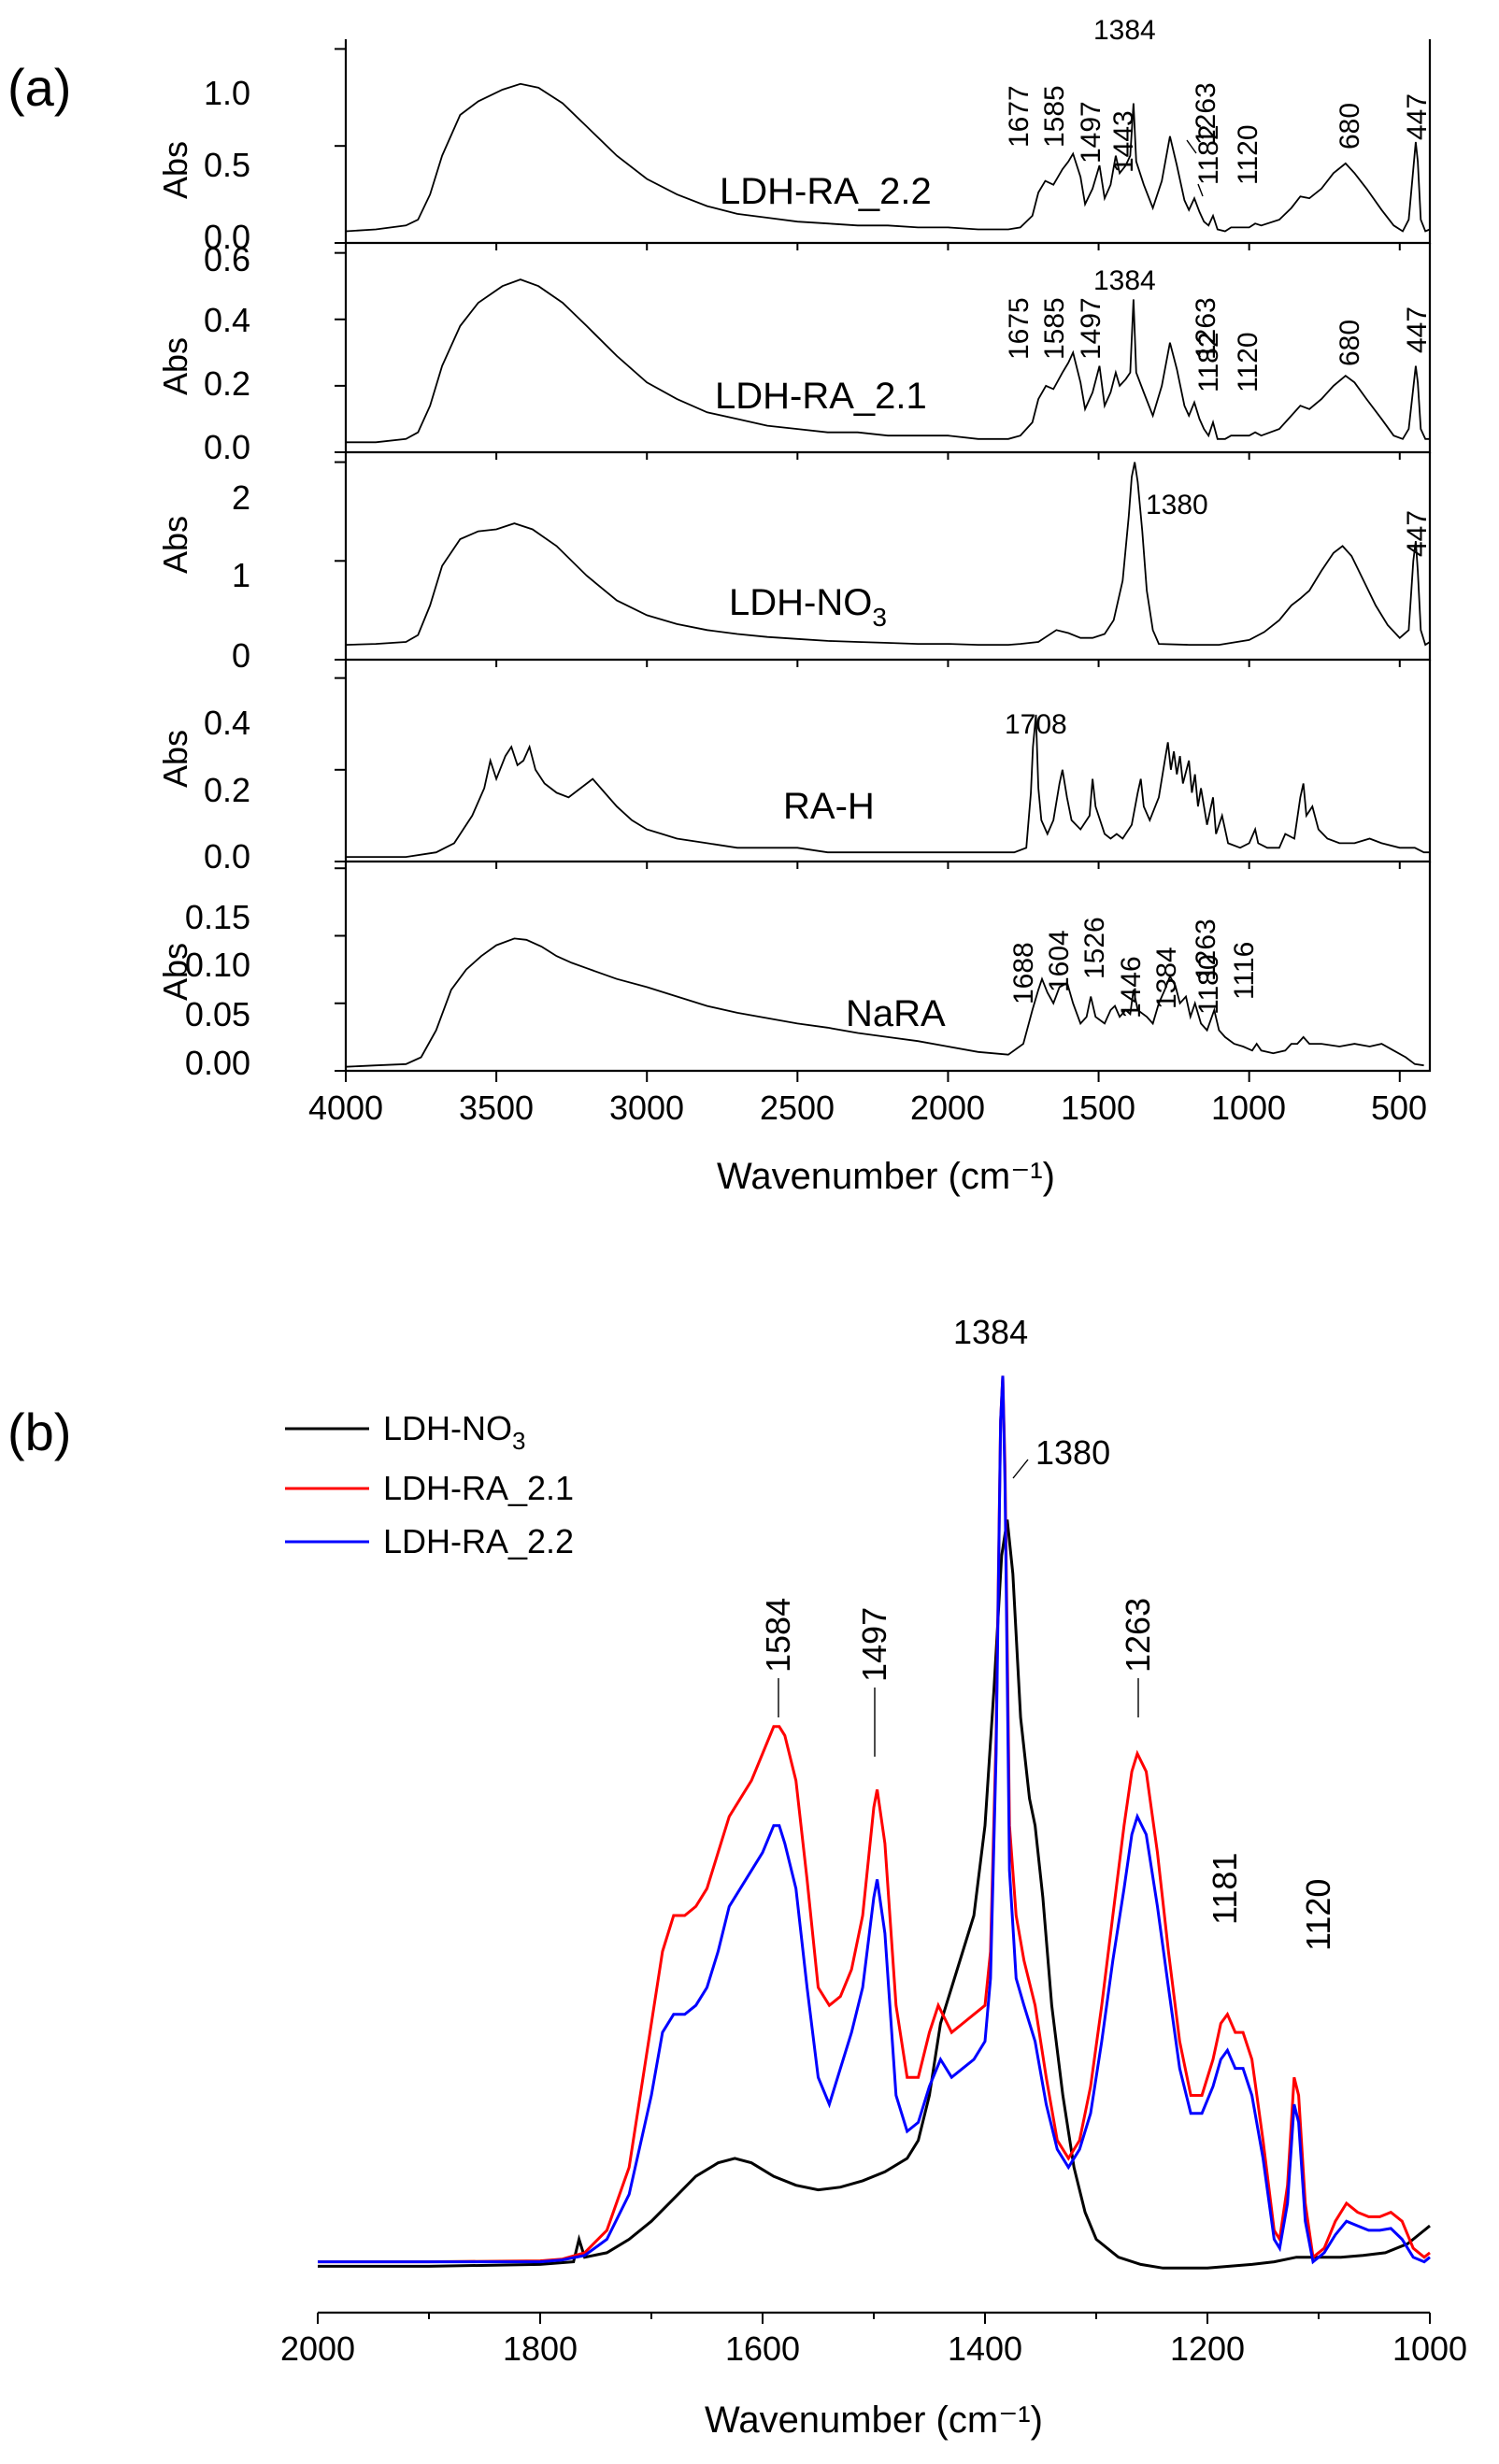 This screenshot has width=1499, height=2464. Describe the element at coordinates (778, 1635) in the screenshot. I see `peak-label-1584: 1584` at that location.